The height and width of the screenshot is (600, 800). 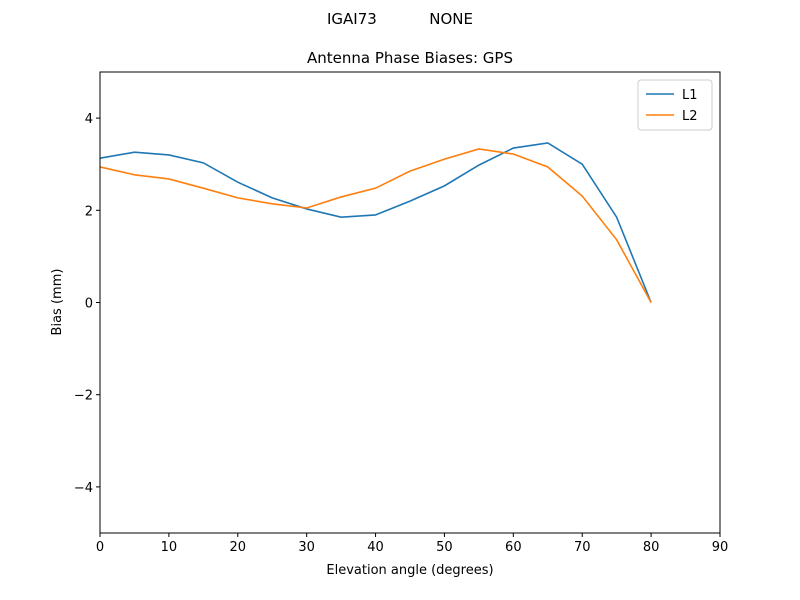 What do you see at coordinates (400, 19) in the screenshot?
I see `suptitle: IGAI73 NONE` at bounding box center [400, 19].